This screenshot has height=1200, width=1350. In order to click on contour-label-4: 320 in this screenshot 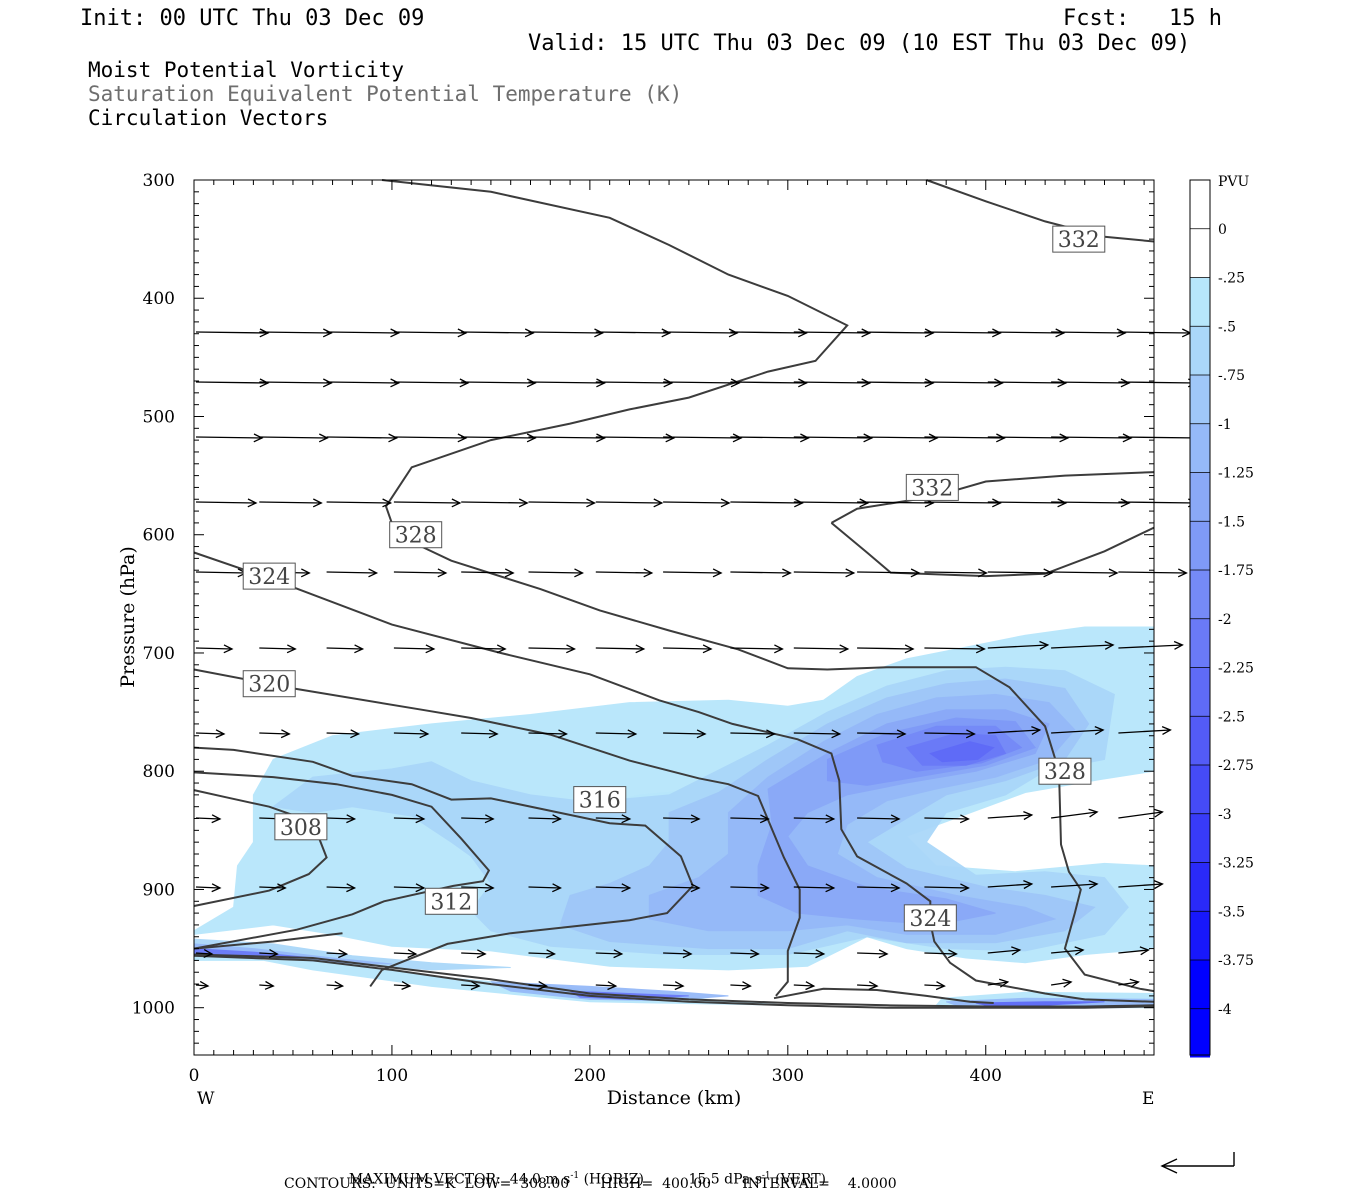, I will do `click(269, 684)`.